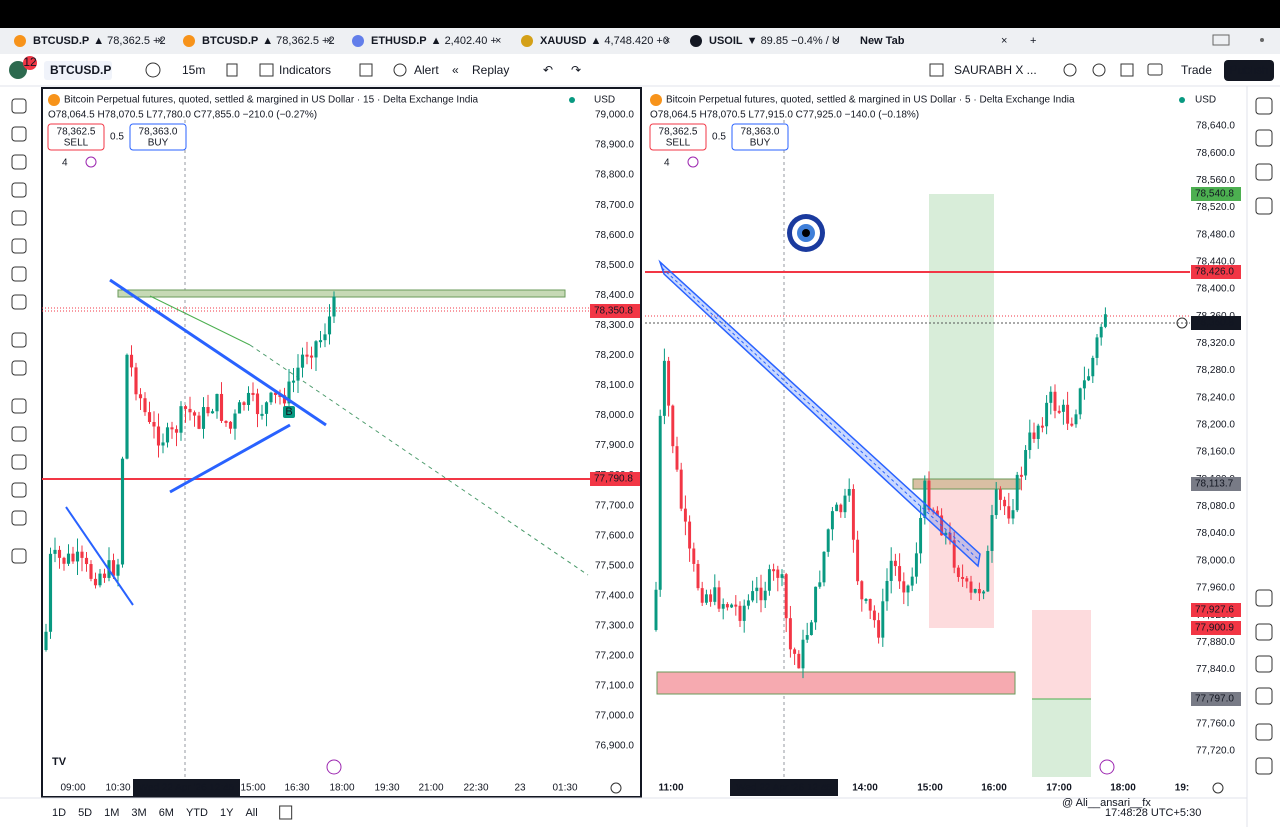 The image size is (1280, 832). I want to click on symbol-box, so click(78, 70).